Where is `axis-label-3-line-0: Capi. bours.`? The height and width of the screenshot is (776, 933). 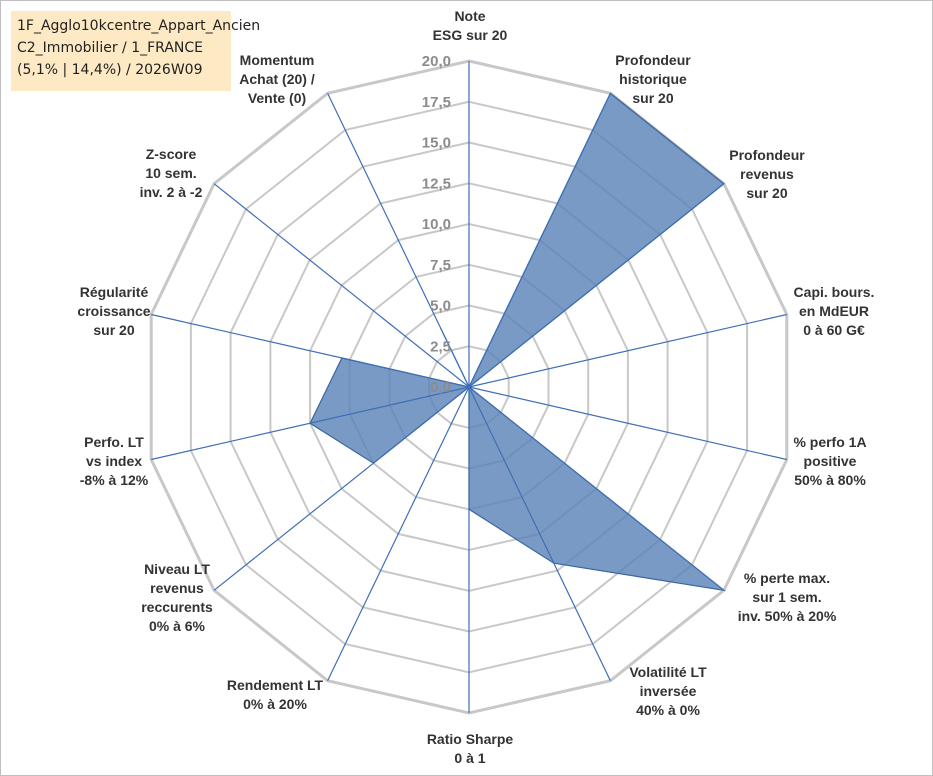 axis-label-3-line-0: Capi. bours. is located at coordinates (834, 292).